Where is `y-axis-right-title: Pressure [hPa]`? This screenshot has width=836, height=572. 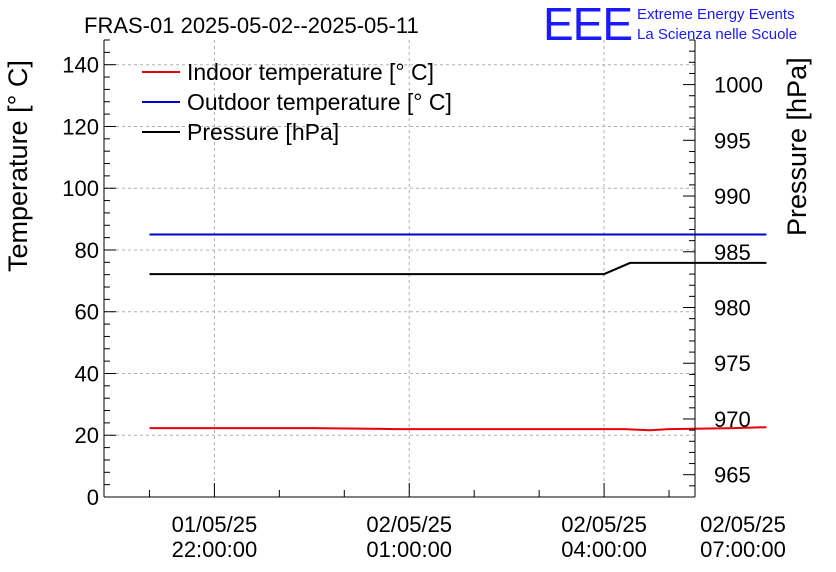 y-axis-right-title: Pressure [hPa] is located at coordinates (797, 146).